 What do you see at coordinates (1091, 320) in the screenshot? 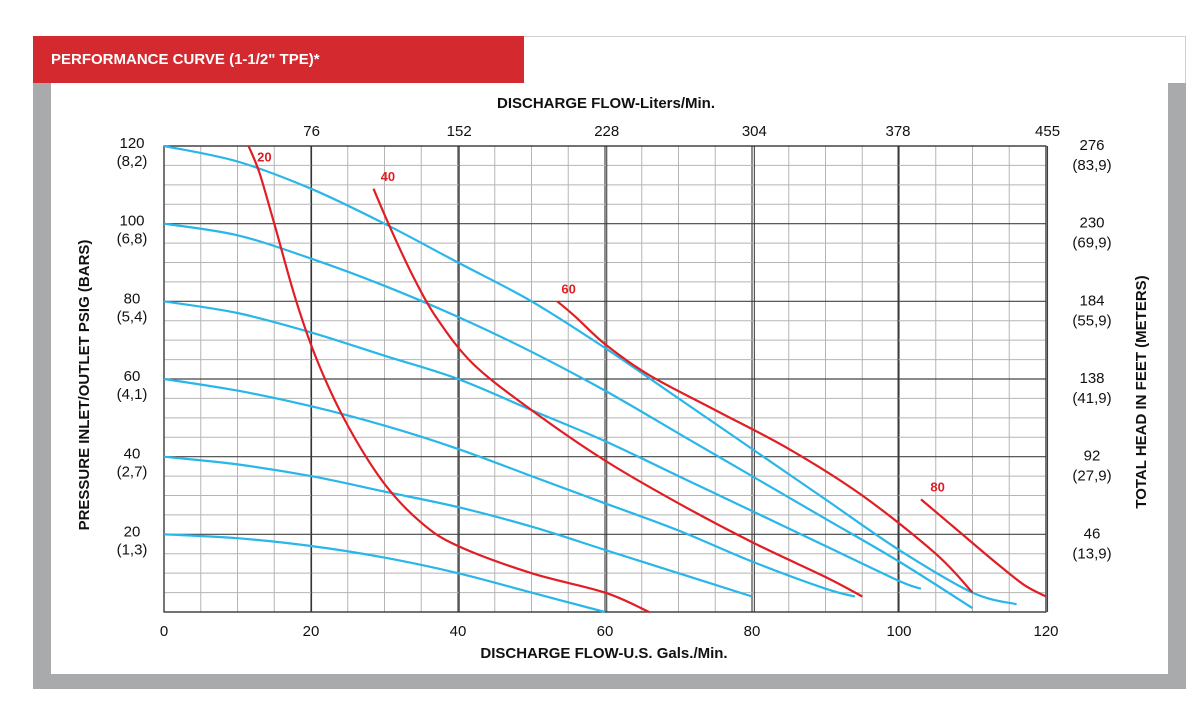
I see `y-right-tick-sublabel: (55,9)` at bounding box center [1091, 320].